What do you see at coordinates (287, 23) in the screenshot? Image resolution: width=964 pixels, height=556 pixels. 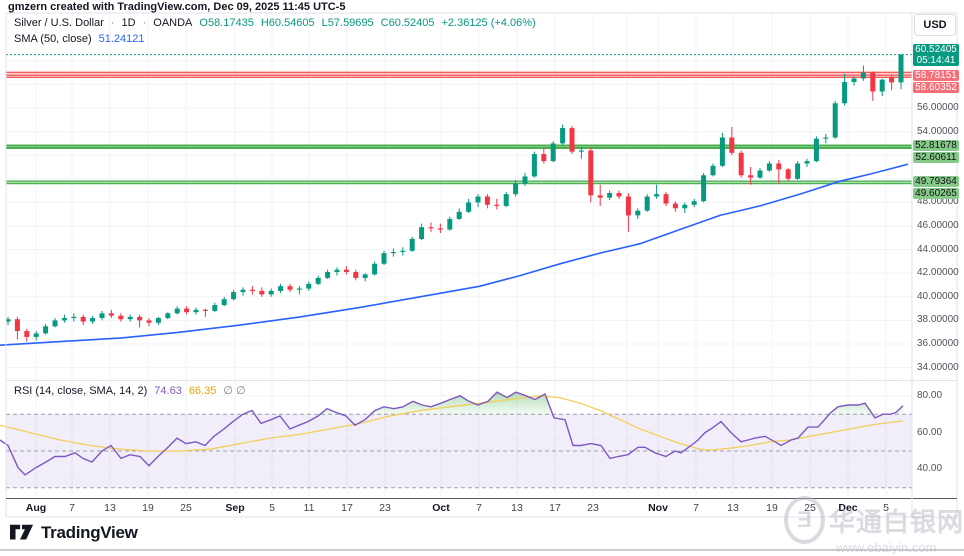 I see `ohlc-high: H60.54605` at bounding box center [287, 23].